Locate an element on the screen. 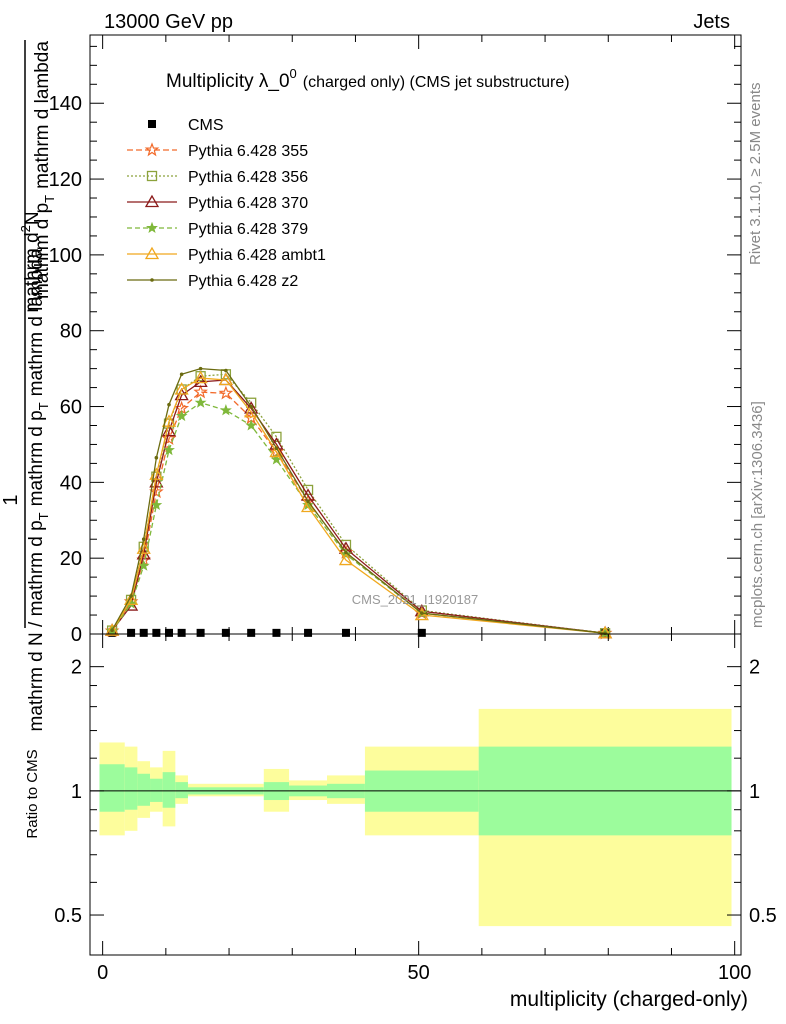 This screenshot has width=786, height=1024. ylabel-prefix: 1 is located at coordinates (11, 499).